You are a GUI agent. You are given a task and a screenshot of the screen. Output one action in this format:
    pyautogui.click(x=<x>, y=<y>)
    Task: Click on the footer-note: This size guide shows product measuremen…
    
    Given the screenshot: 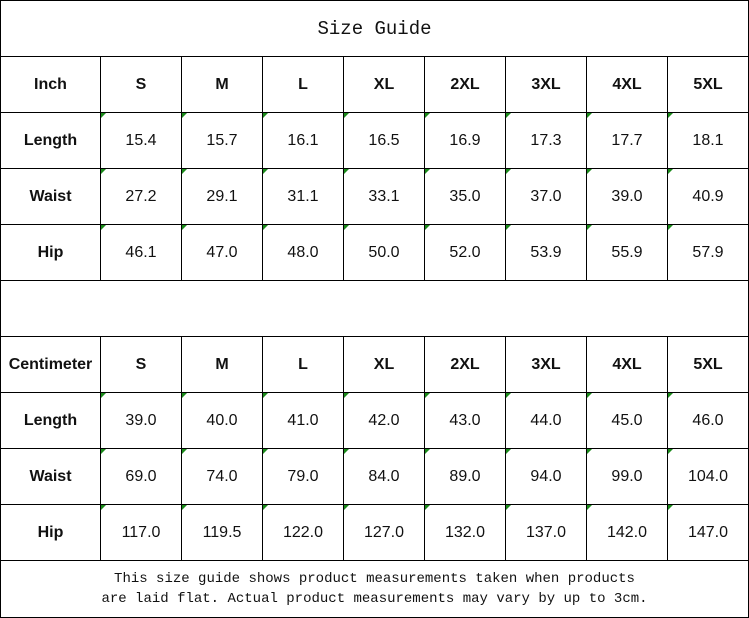 What is the action you would take?
    pyautogui.click(x=374, y=589)
    